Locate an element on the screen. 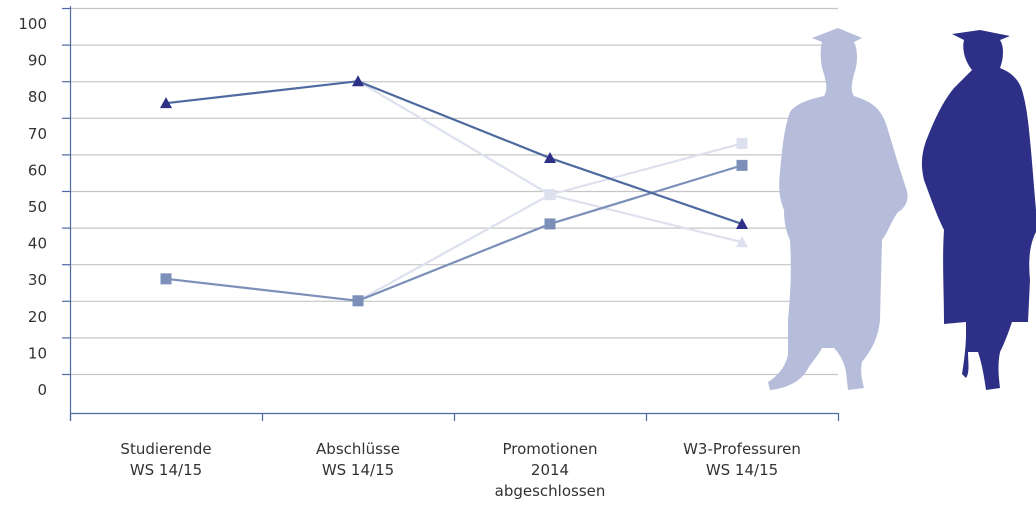 The height and width of the screenshot is (513, 1036). female-graduate-silhouette-shape is located at coordinates (978, 210).